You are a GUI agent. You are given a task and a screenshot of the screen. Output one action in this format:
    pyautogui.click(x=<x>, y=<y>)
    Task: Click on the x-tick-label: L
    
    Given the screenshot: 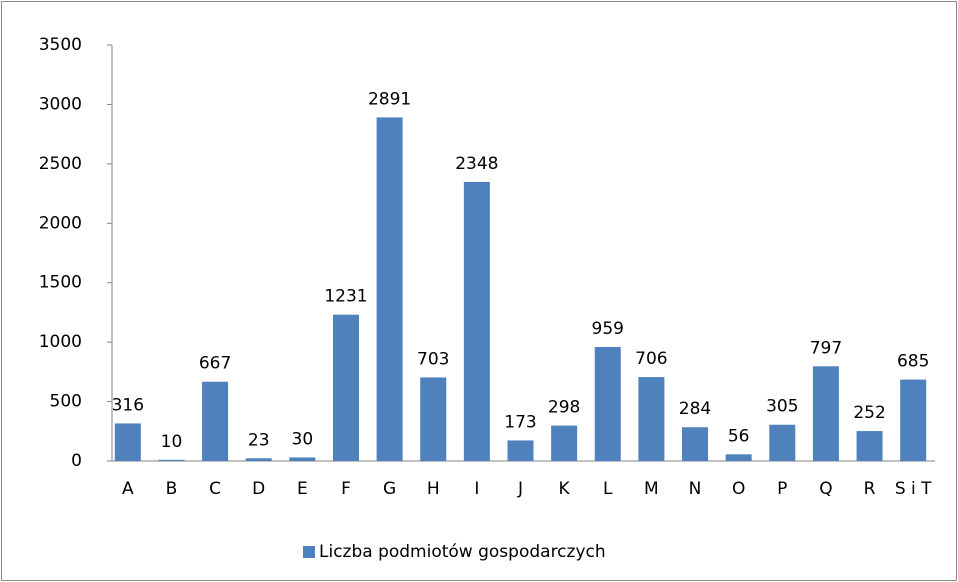 What is the action you would take?
    pyautogui.click(x=608, y=489)
    